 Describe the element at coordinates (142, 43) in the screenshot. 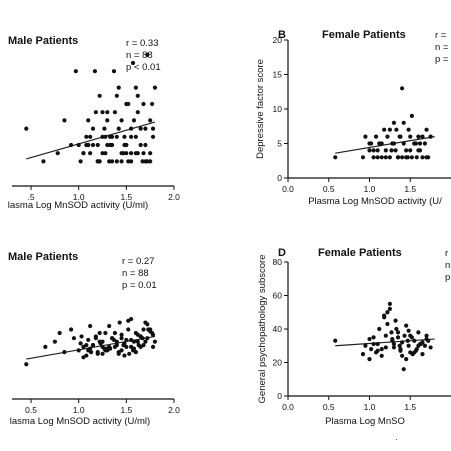

I see `stat-line: r = 0.33` at that location.